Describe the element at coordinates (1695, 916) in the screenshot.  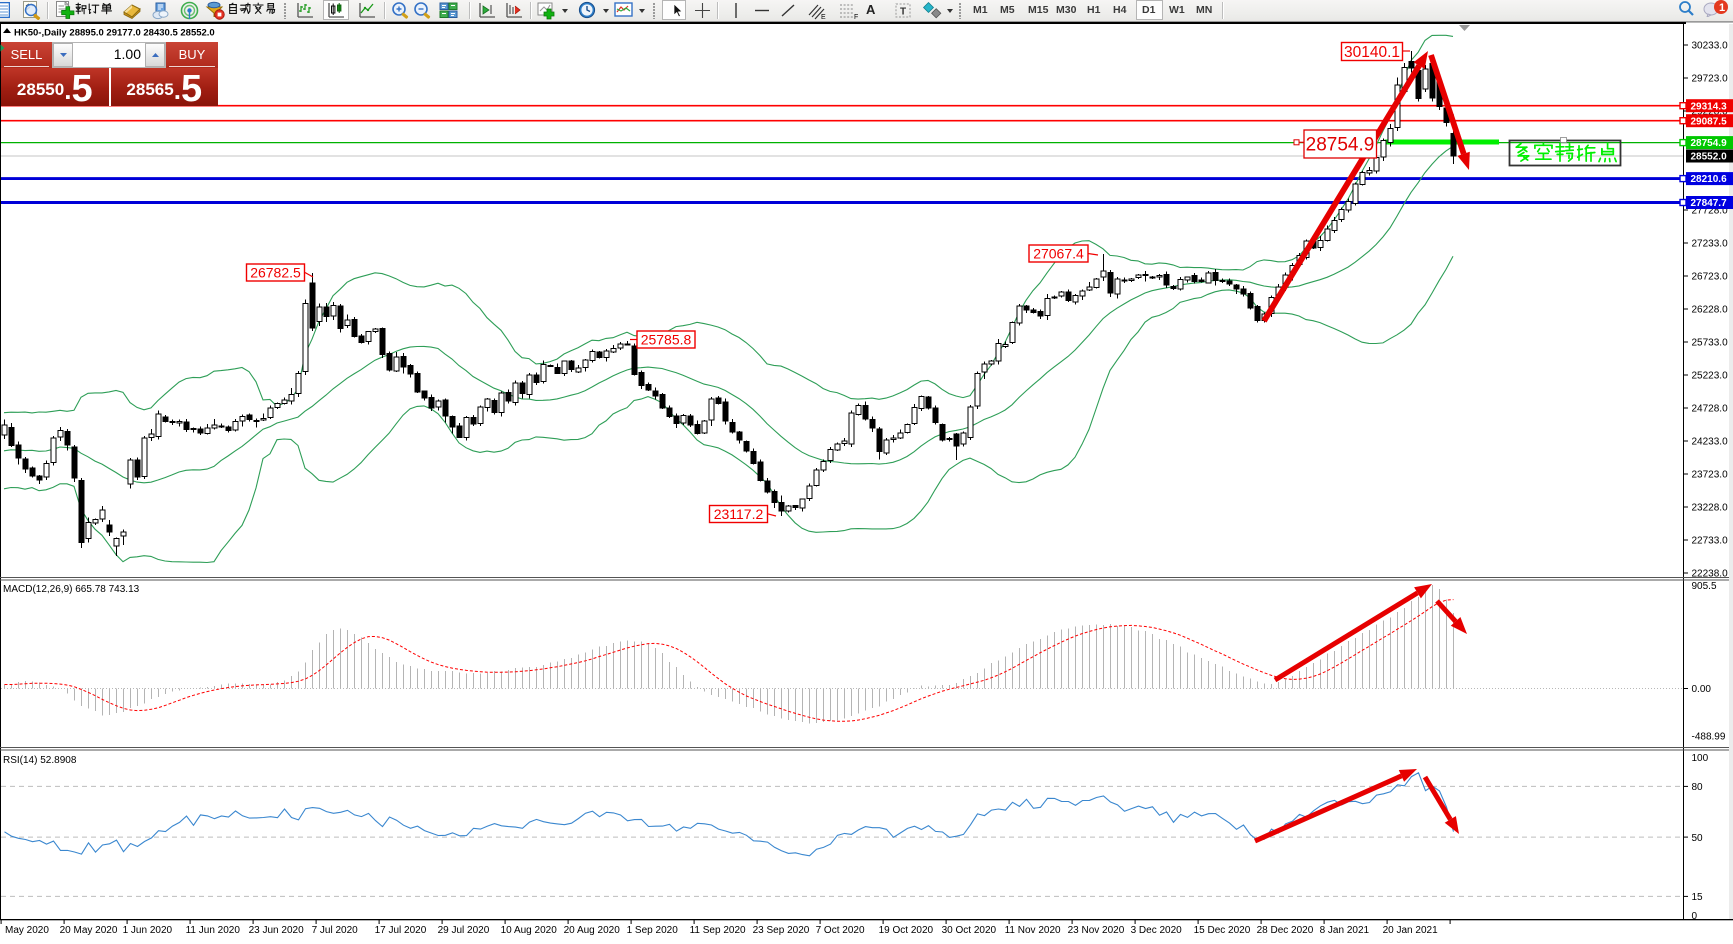
I see `svg-text: 0` at that location.